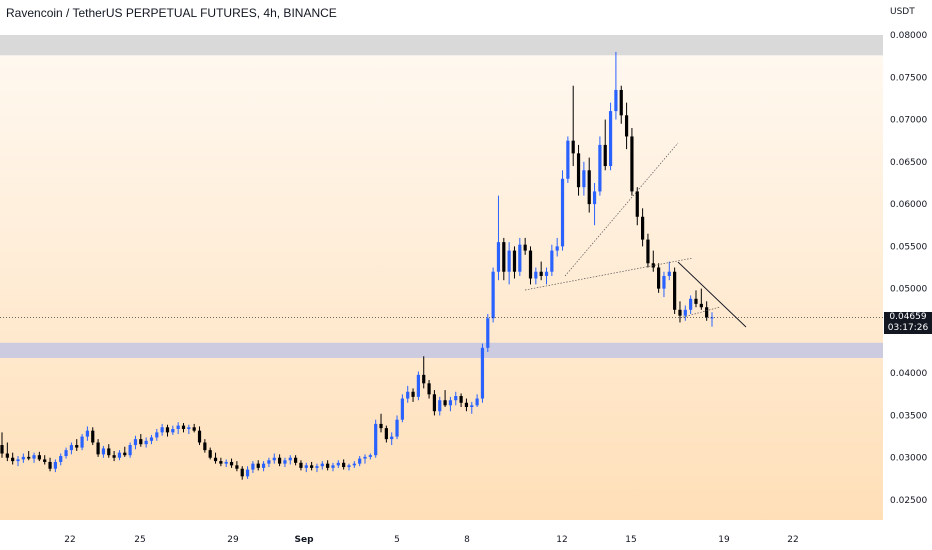 The height and width of the screenshot is (550, 932). Describe the element at coordinates (139, 540) in the screenshot. I see `time-tick-label: 25` at that location.